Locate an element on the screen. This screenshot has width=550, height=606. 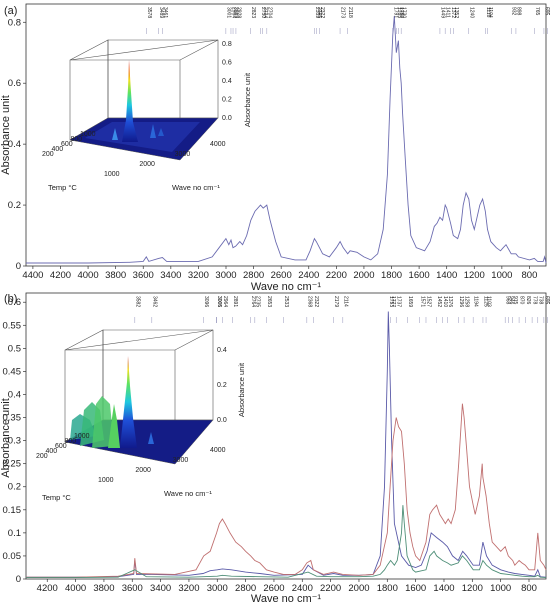
panel-b-y-tick-label: 0.3 is located at coordinates (14, 441).